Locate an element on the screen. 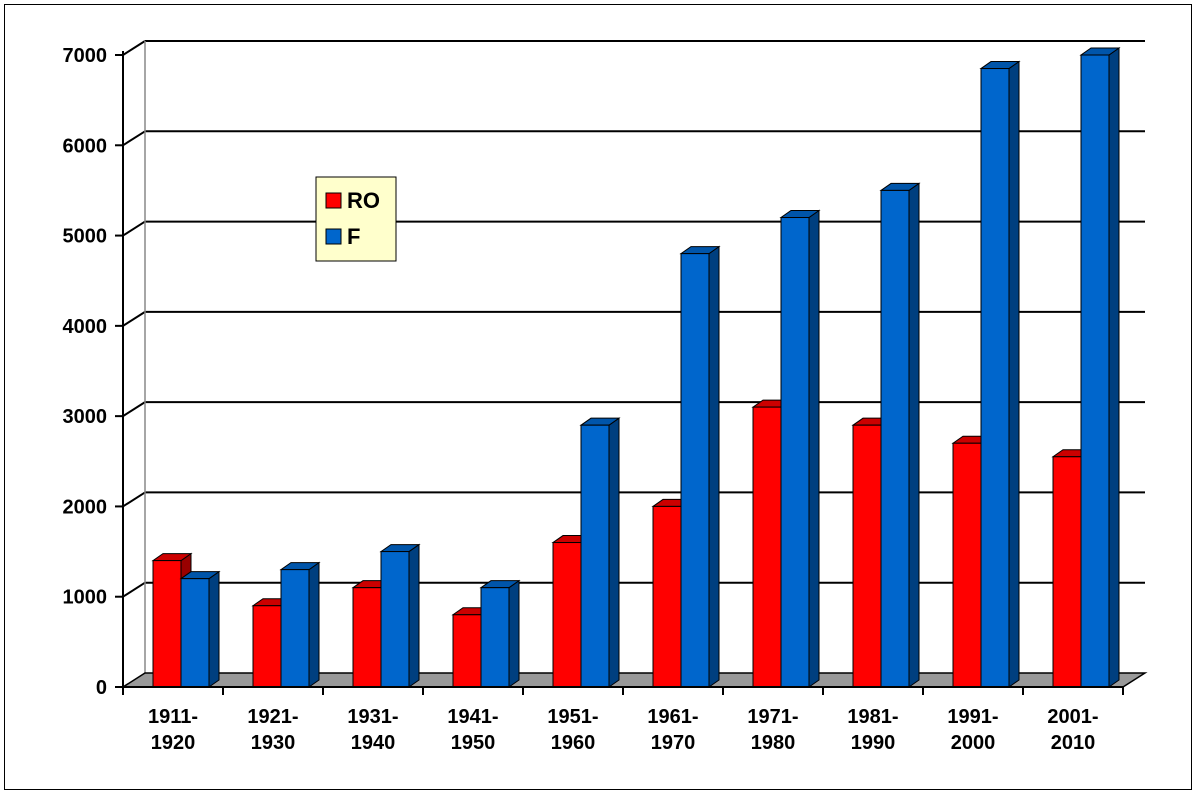  x-tick-label: 1981- is located at coordinates (872, 717).